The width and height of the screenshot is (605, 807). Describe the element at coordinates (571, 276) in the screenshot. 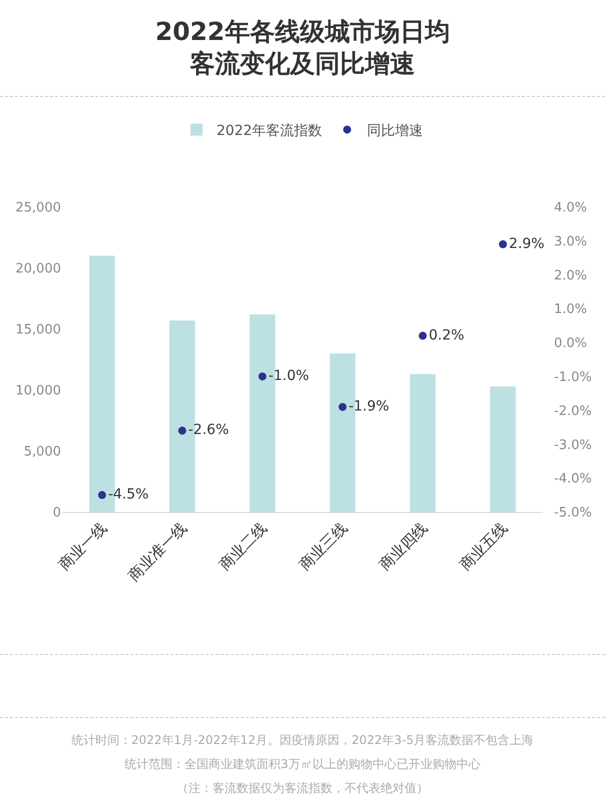

I see `y2-tick-label: 2.0%` at that location.